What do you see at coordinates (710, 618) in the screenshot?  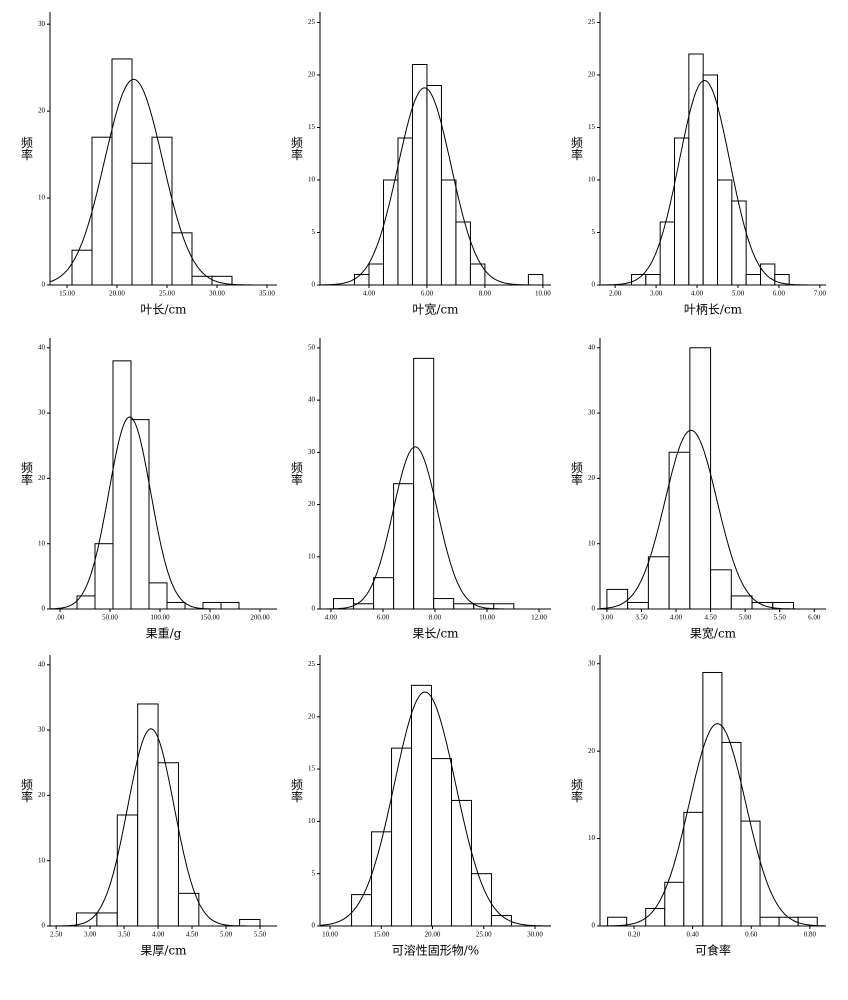 I see `x-tick-label: 4.50` at bounding box center [710, 618].